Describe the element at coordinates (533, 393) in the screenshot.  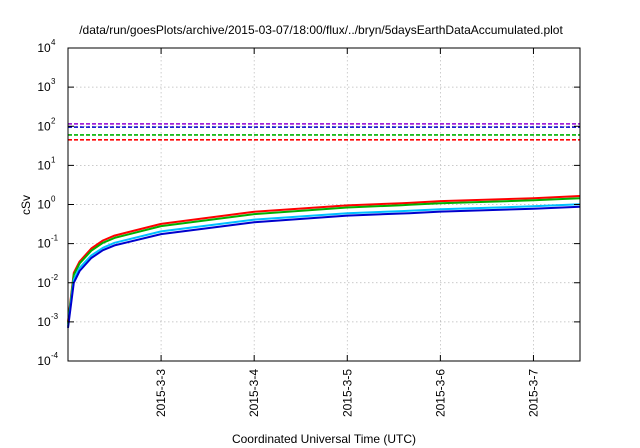
I see `x-tick-label: 2015-3-7` at that location.